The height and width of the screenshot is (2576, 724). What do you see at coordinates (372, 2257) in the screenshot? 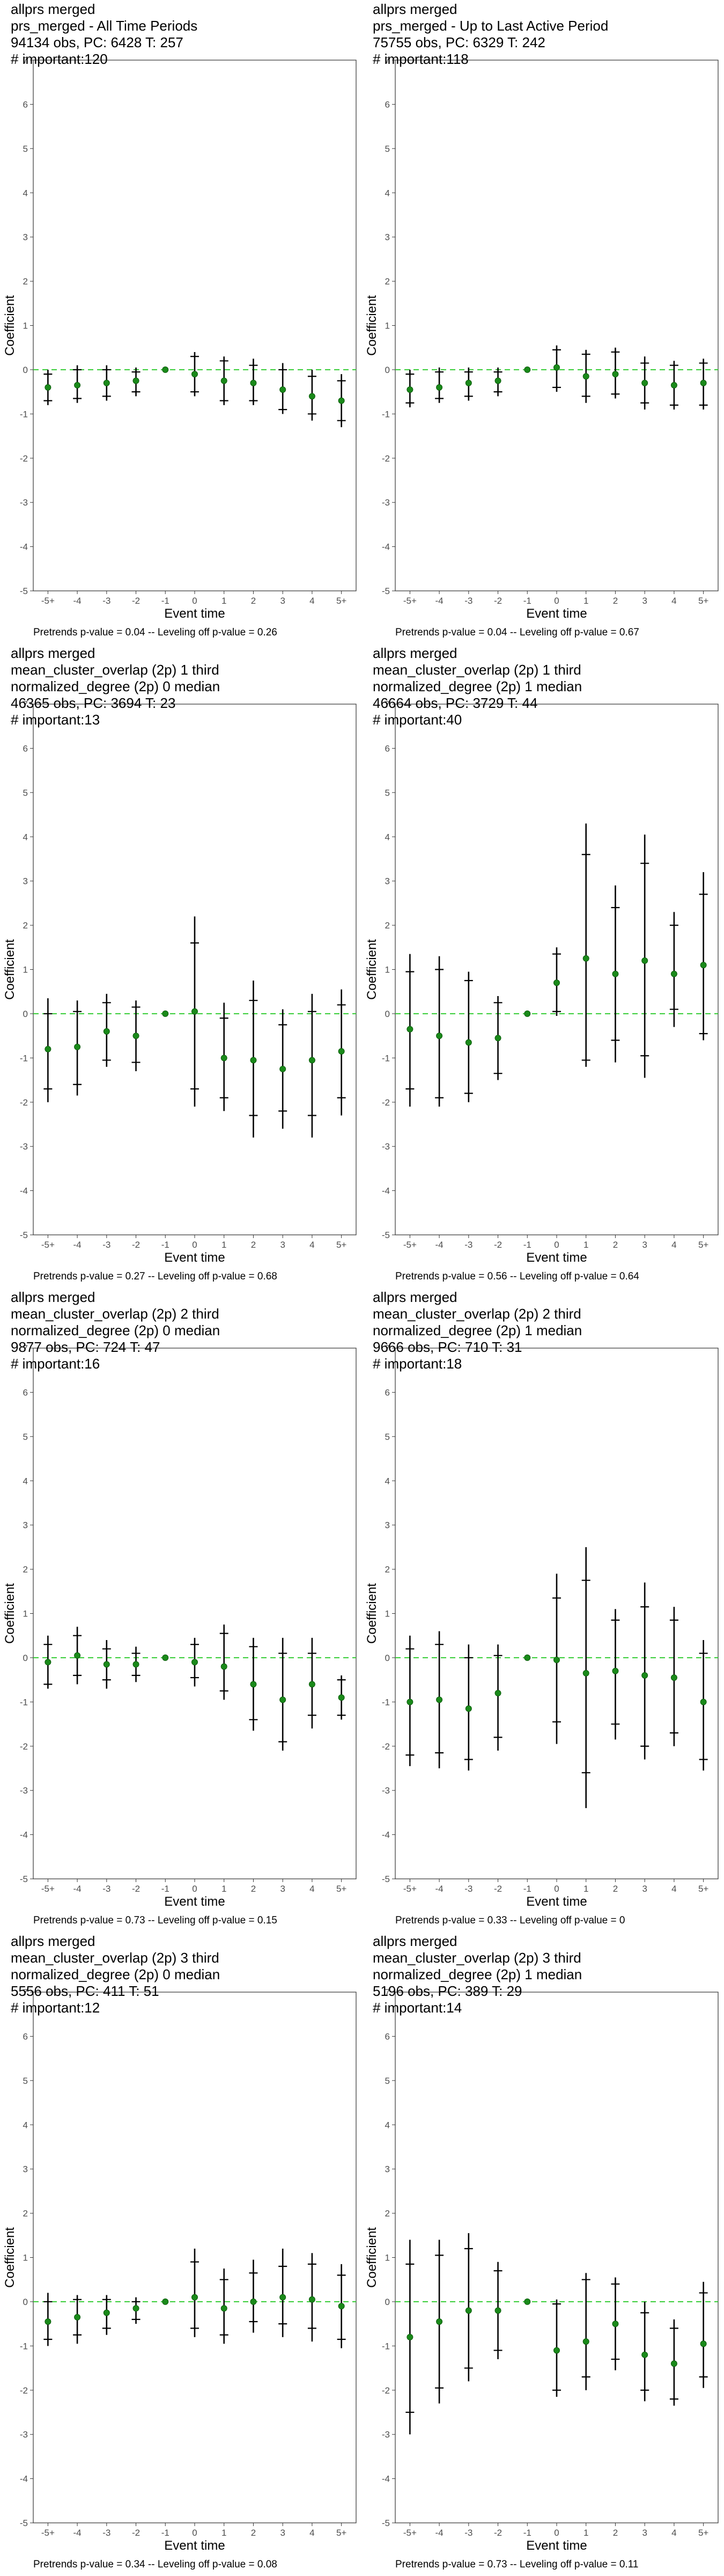
I see `y-axis-label: Coefficient` at bounding box center [372, 2257].